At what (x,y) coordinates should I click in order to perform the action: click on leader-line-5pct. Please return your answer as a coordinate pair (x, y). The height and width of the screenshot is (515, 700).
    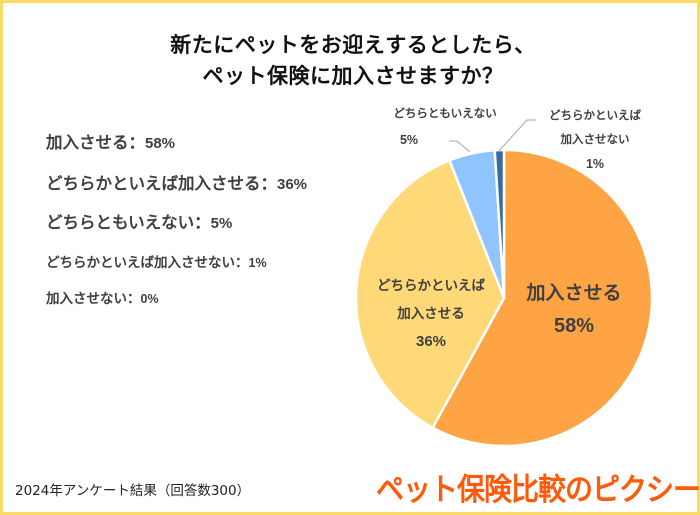
    Looking at the image, I should click on (460, 146).